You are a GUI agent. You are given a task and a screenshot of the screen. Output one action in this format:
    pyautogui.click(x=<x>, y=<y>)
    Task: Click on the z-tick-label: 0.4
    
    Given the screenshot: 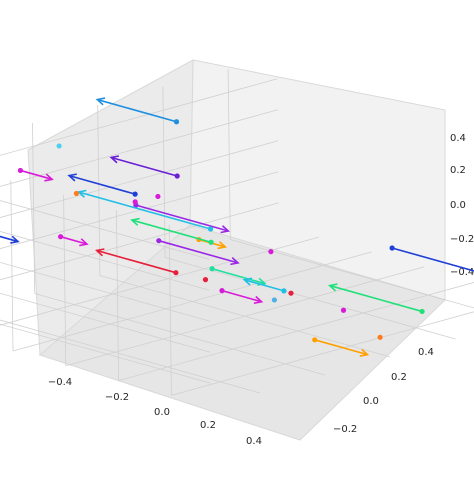 What is the action you would take?
    pyautogui.click(x=458, y=138)
    